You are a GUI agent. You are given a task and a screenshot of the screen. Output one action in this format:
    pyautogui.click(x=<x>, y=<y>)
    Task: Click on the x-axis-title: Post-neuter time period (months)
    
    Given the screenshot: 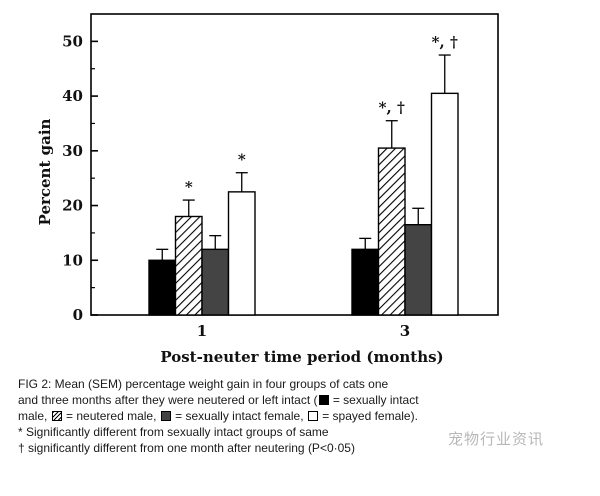 What is the action you would take?
    pyautogui.click(x=301, y=357)
    